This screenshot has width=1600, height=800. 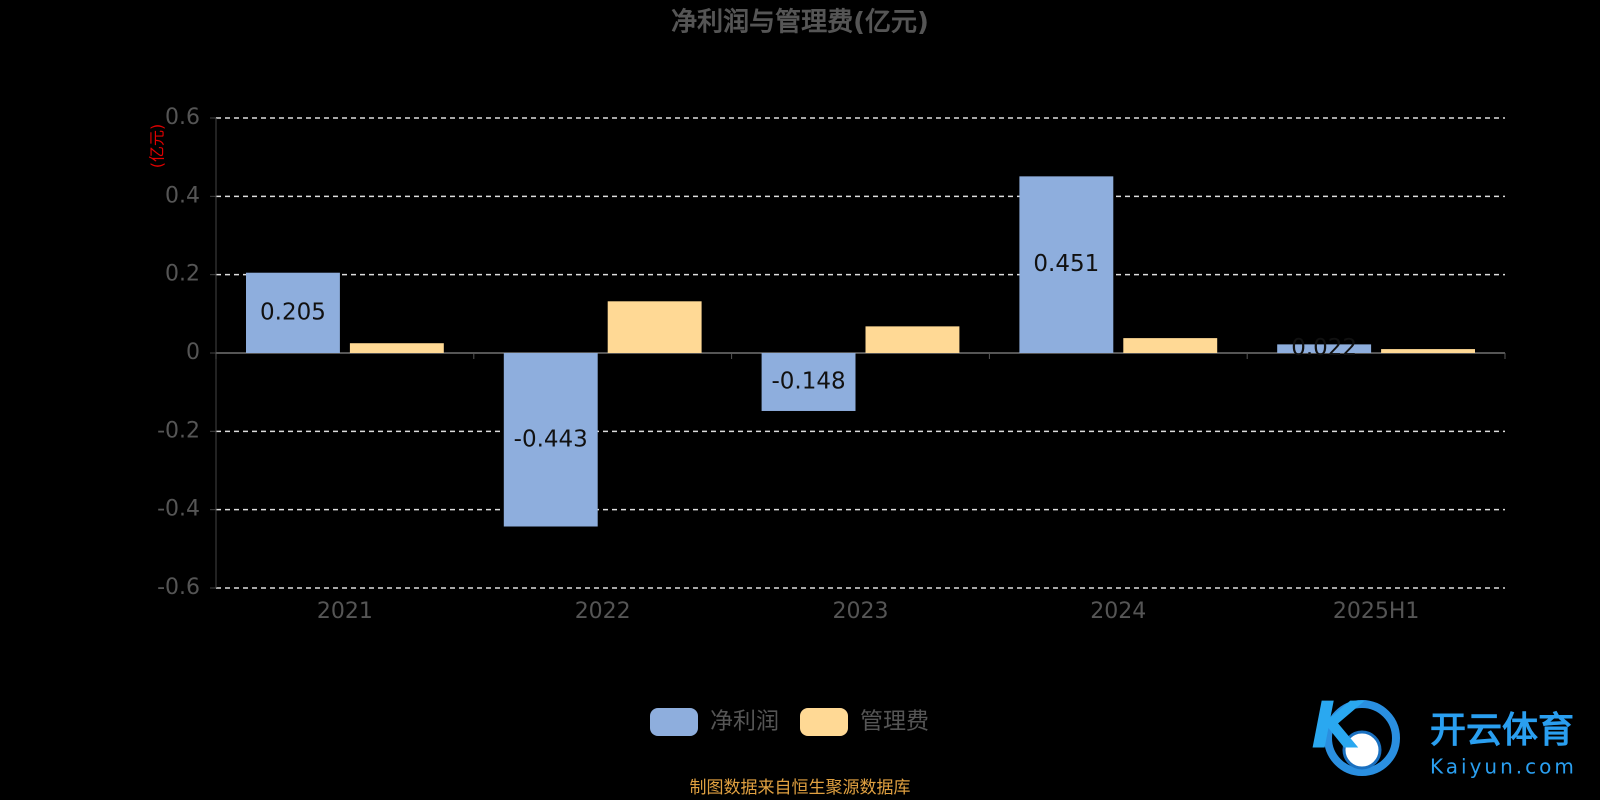 I want to click on watermark-text: 开云体育, so click(x=1502, y=730).